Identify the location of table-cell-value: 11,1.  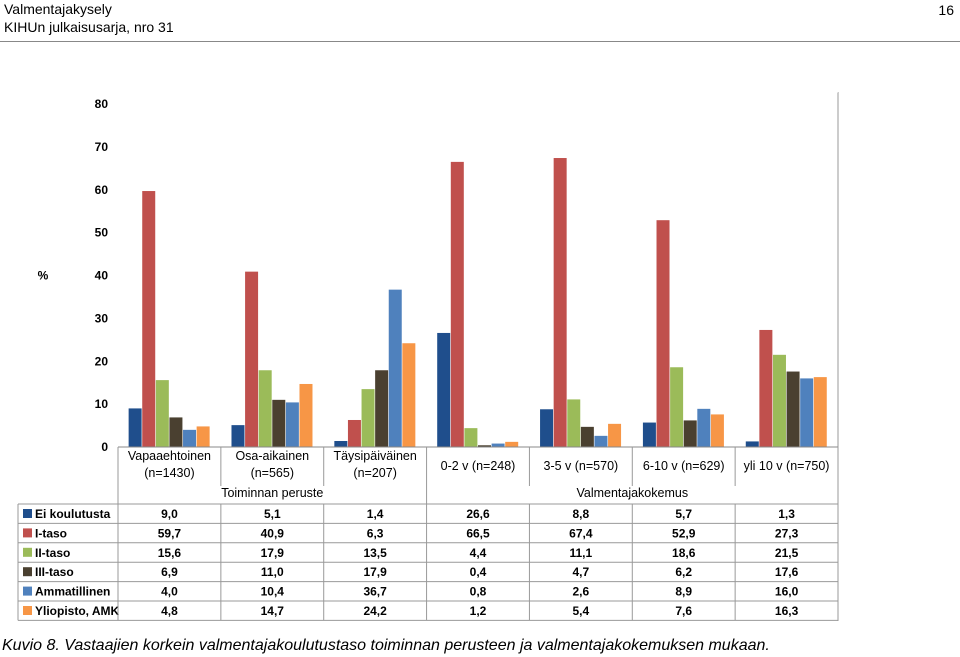
(581, 553).